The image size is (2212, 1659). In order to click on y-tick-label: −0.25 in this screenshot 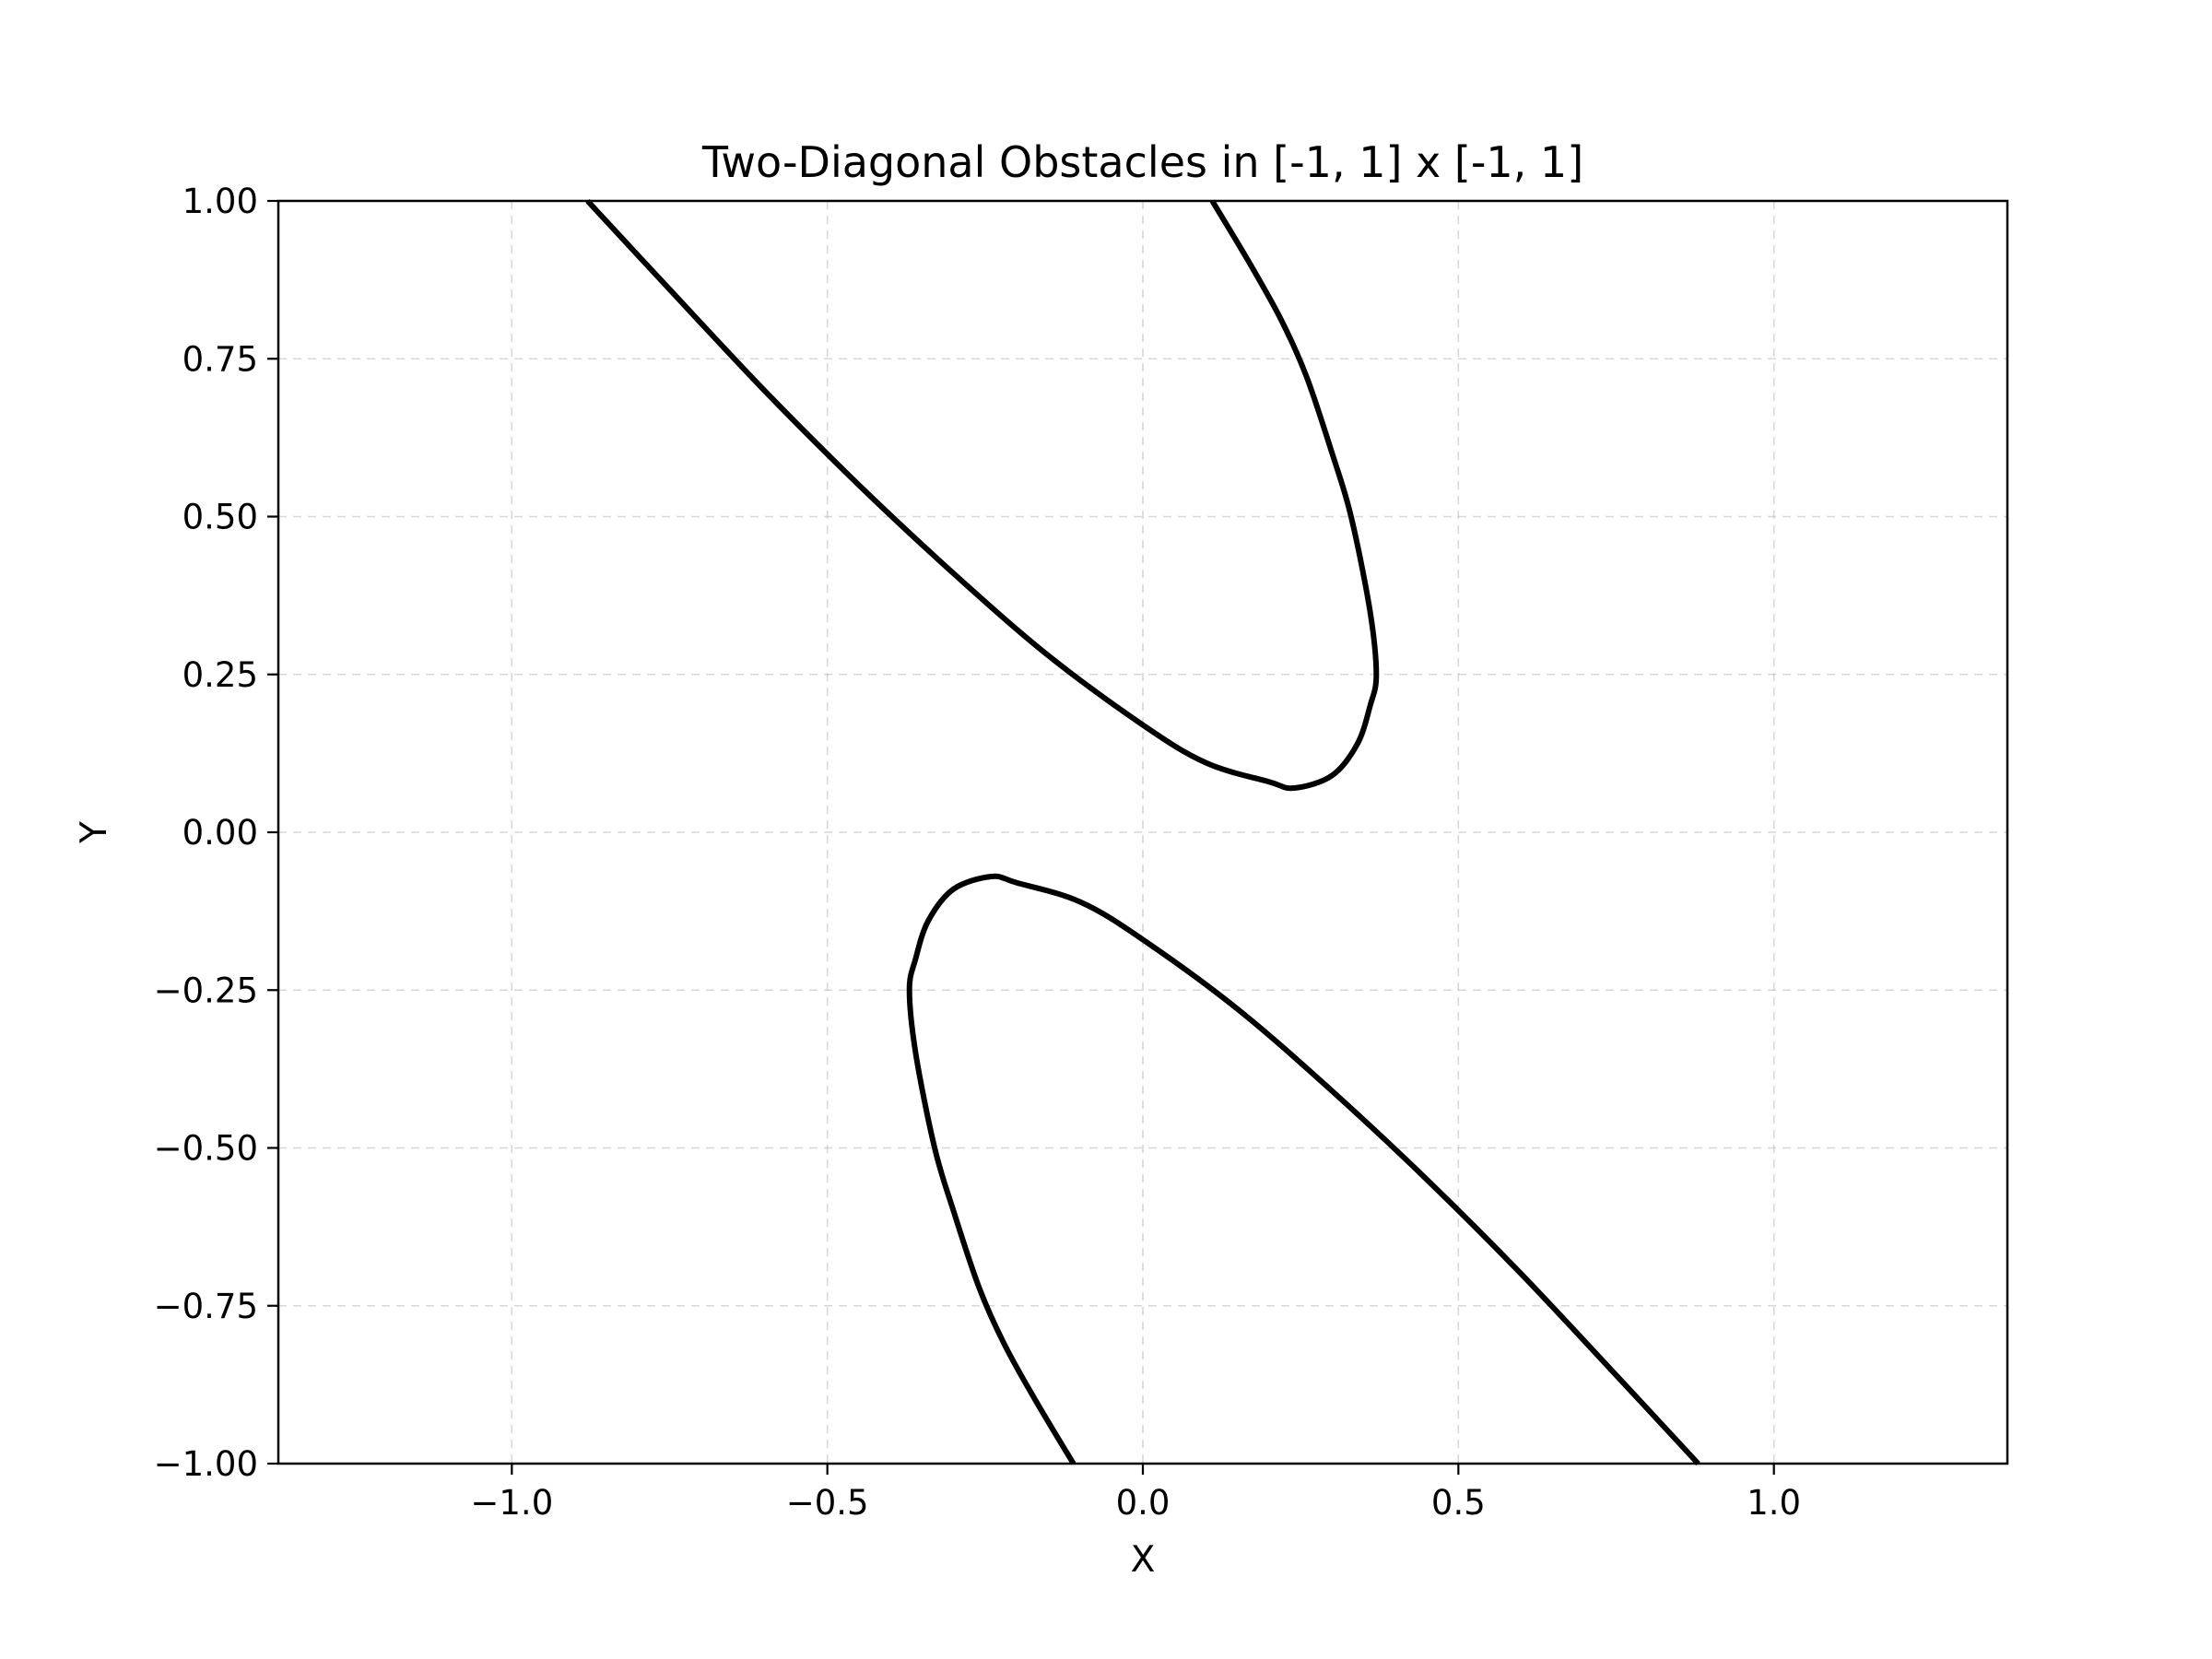, I will do `click(206, 990)`.